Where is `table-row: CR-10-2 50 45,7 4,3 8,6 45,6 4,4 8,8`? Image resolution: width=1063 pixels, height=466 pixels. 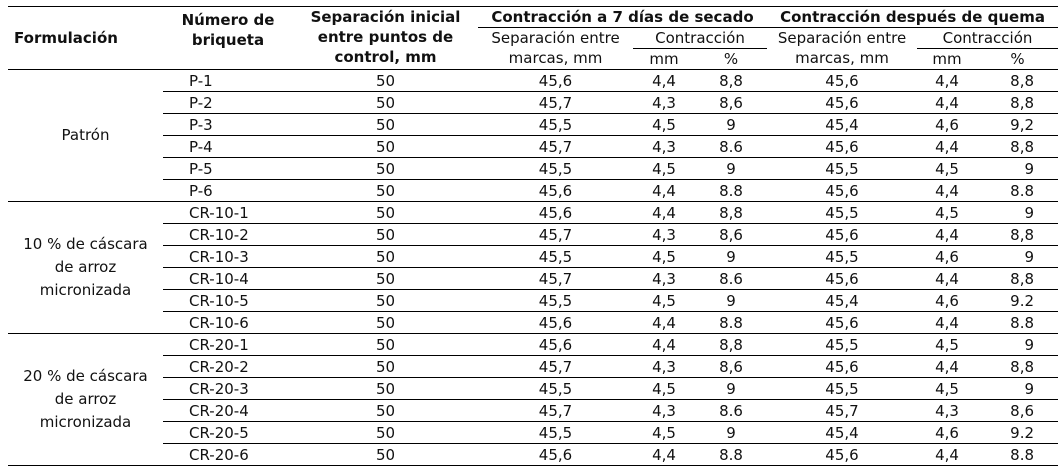
table-row: CR-10-2 50 45,7 4,3 8,6 45,6 4,4 8,8 is located at coordinates (533, 234).